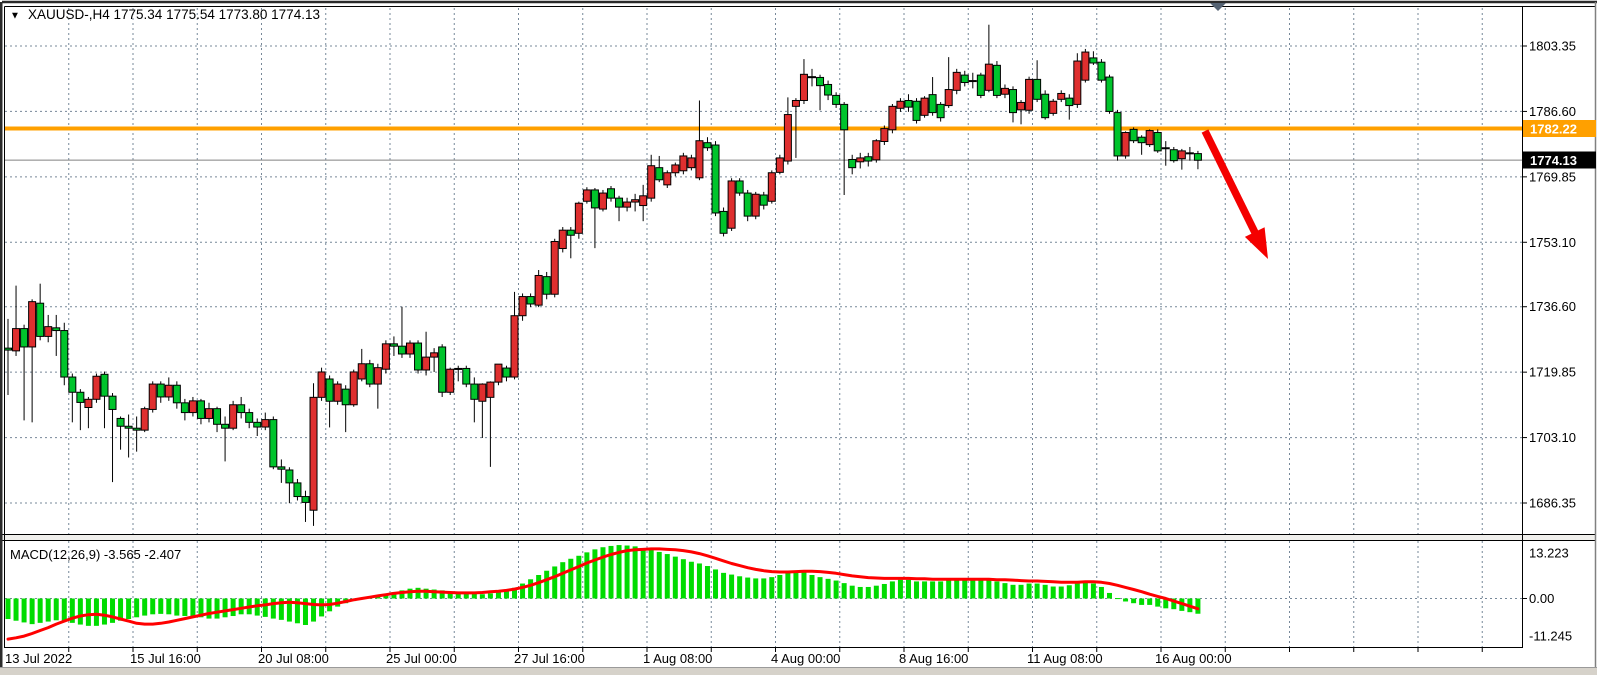  I want to click on macd-axis-label: 13.223, so click(1549, 553).